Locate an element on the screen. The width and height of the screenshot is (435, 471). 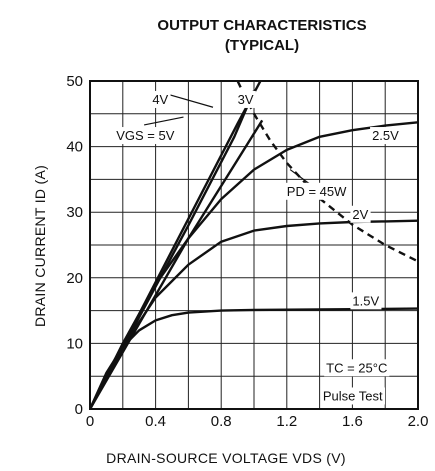
y-tick-label: 50 is located at coordinates (74, 81).